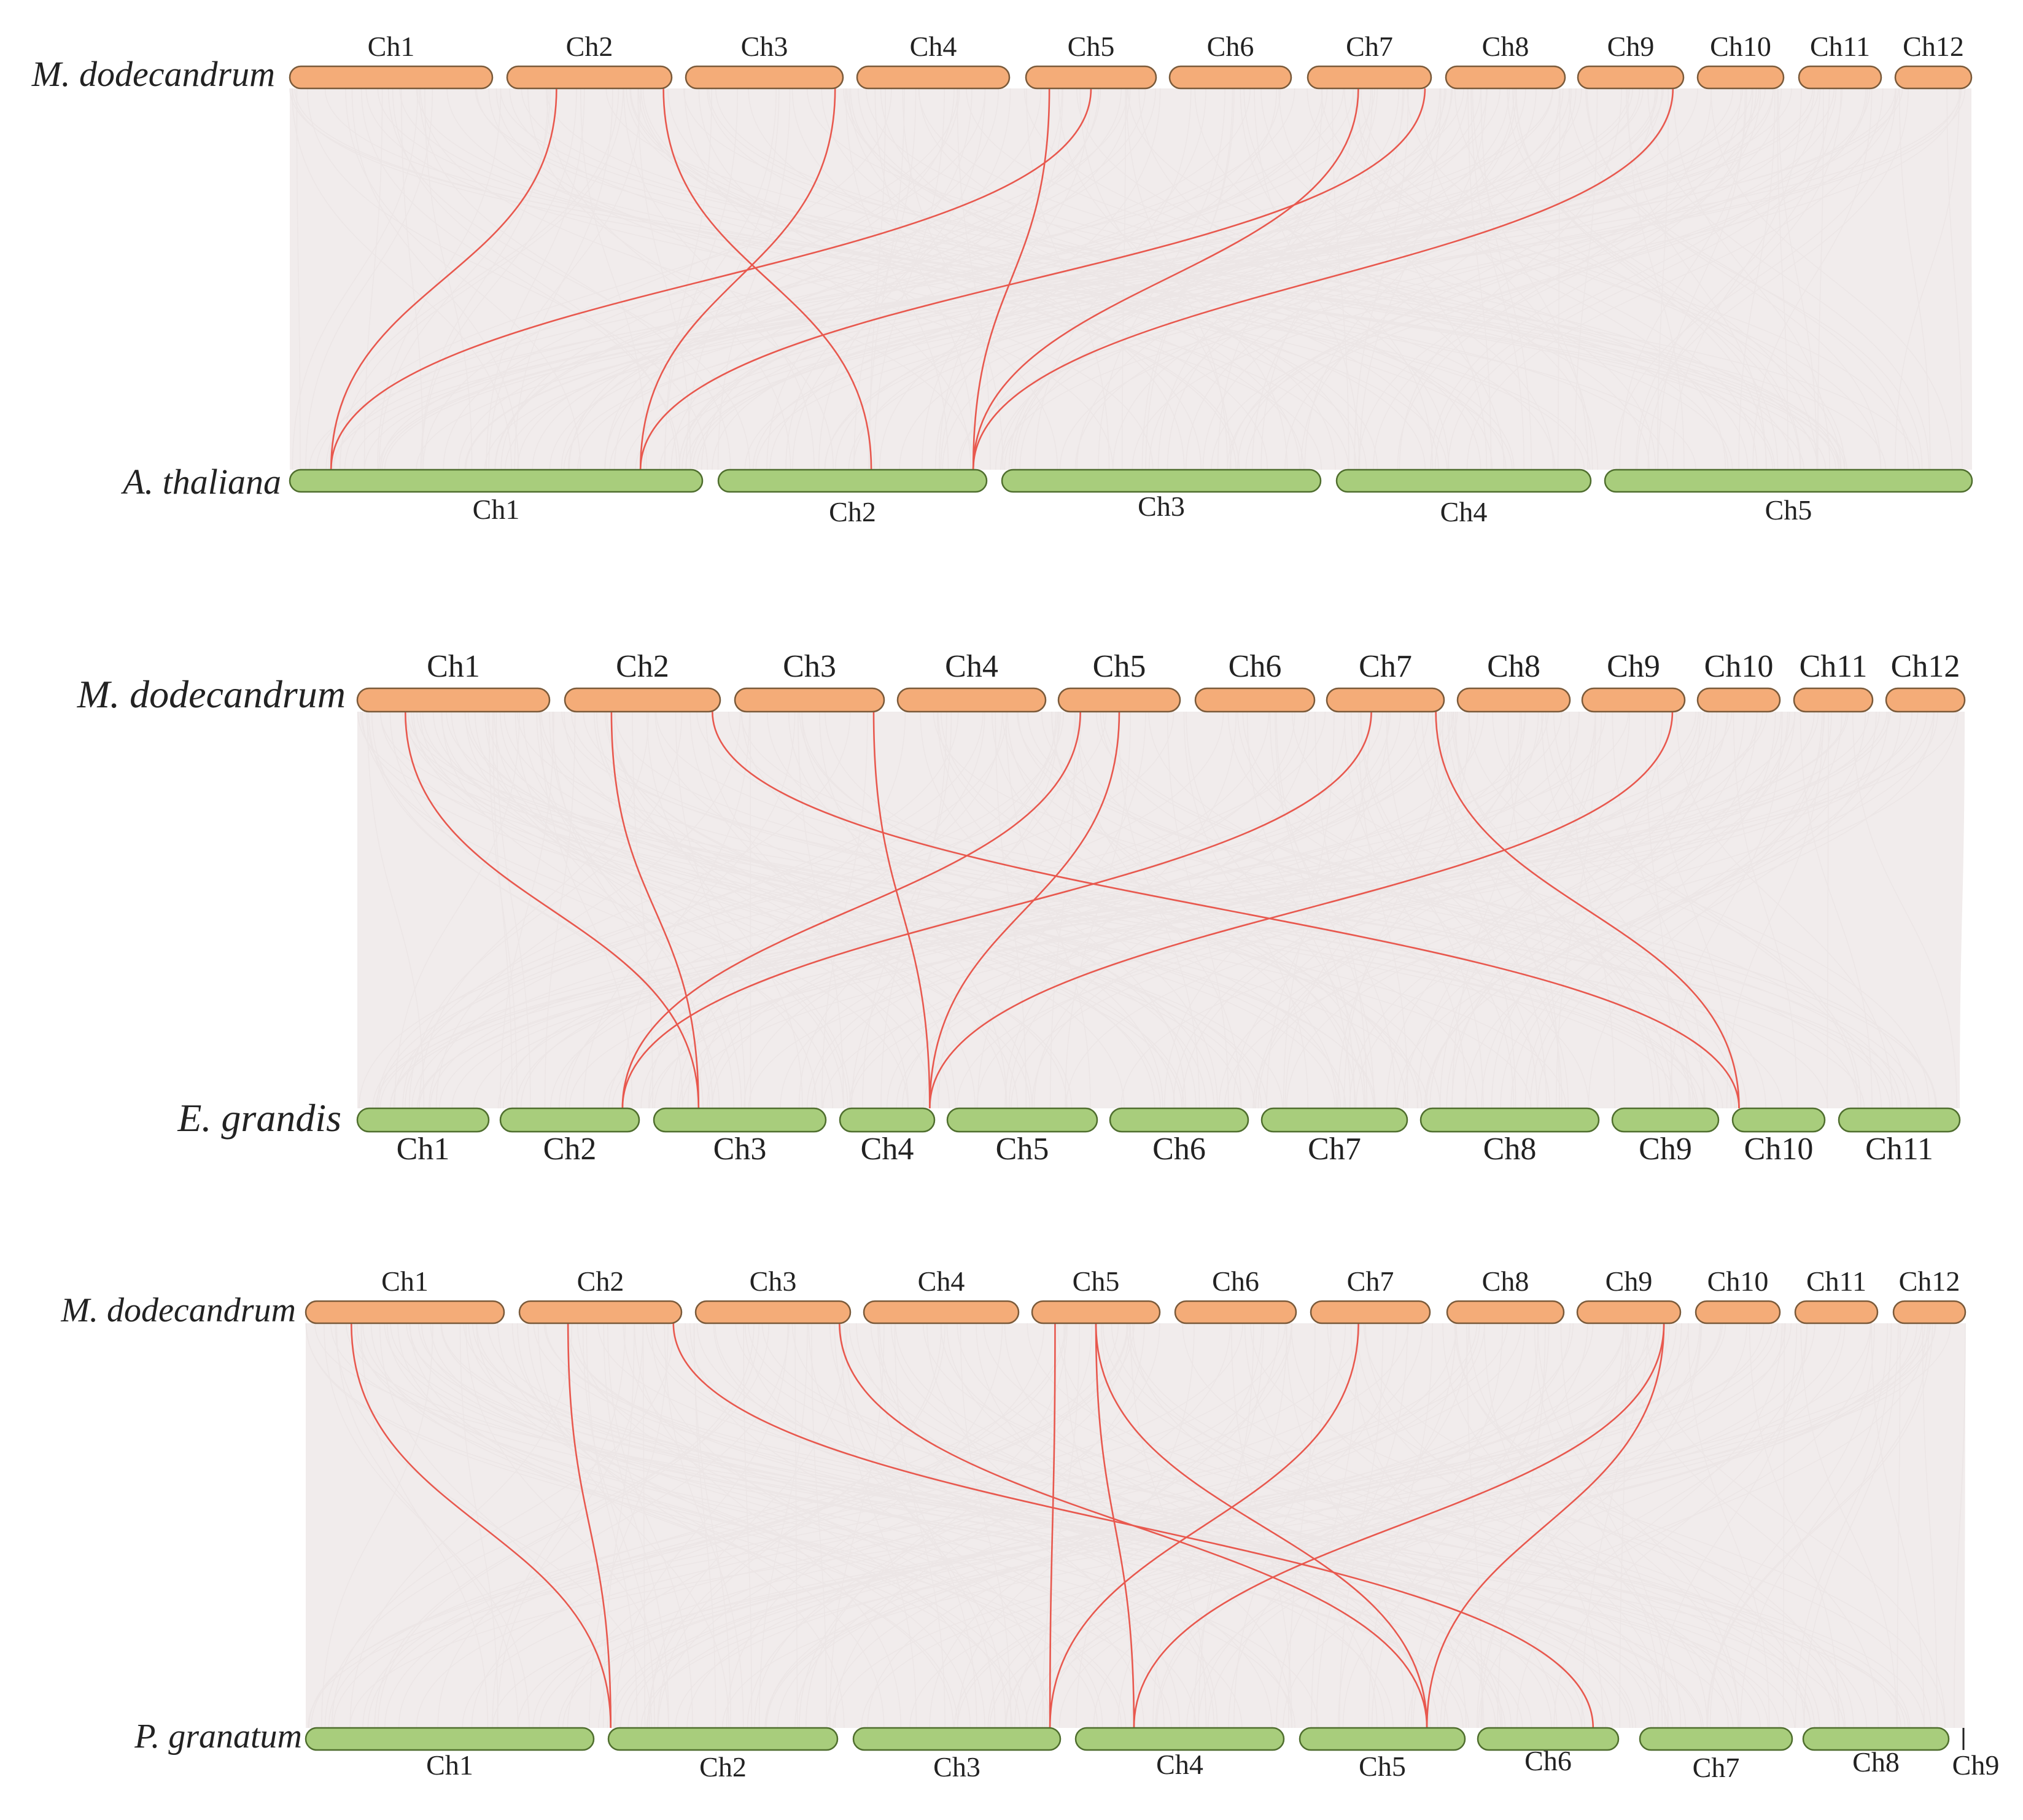 Image resolution: width=2023 pixels, height=1820 pixels. Describe the element at coordinates (1740, 46) in the screenshot. I see `top-chromosome-label: Ch10` at that location.